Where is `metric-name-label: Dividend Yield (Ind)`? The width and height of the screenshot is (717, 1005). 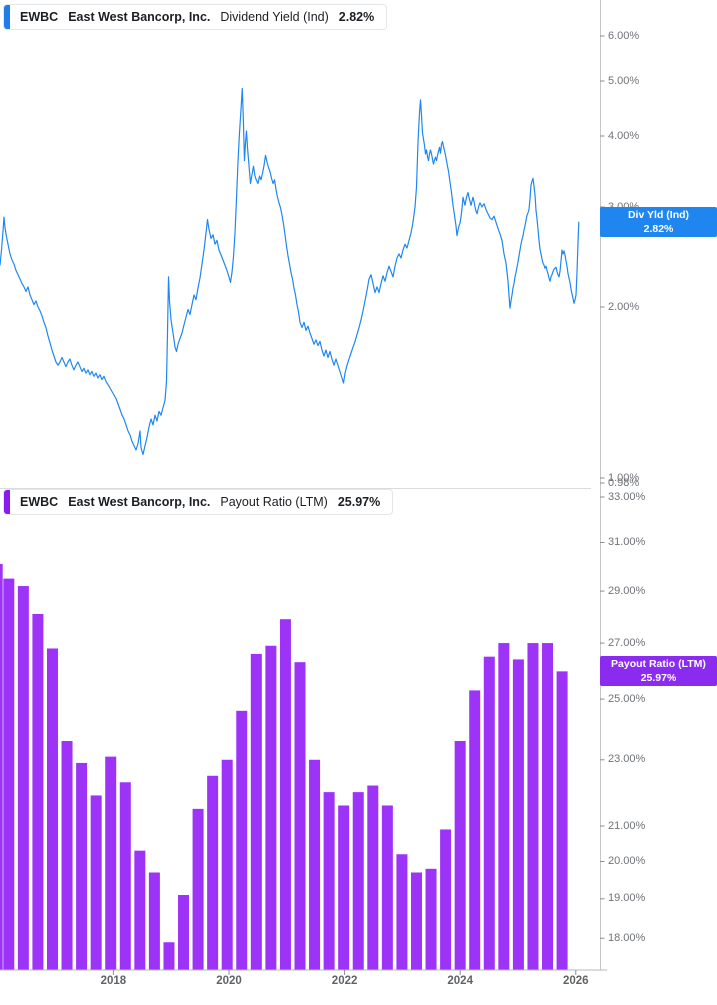 metric-name-label: Dividend Yield (Ind) is located at coordinates (274, 17).